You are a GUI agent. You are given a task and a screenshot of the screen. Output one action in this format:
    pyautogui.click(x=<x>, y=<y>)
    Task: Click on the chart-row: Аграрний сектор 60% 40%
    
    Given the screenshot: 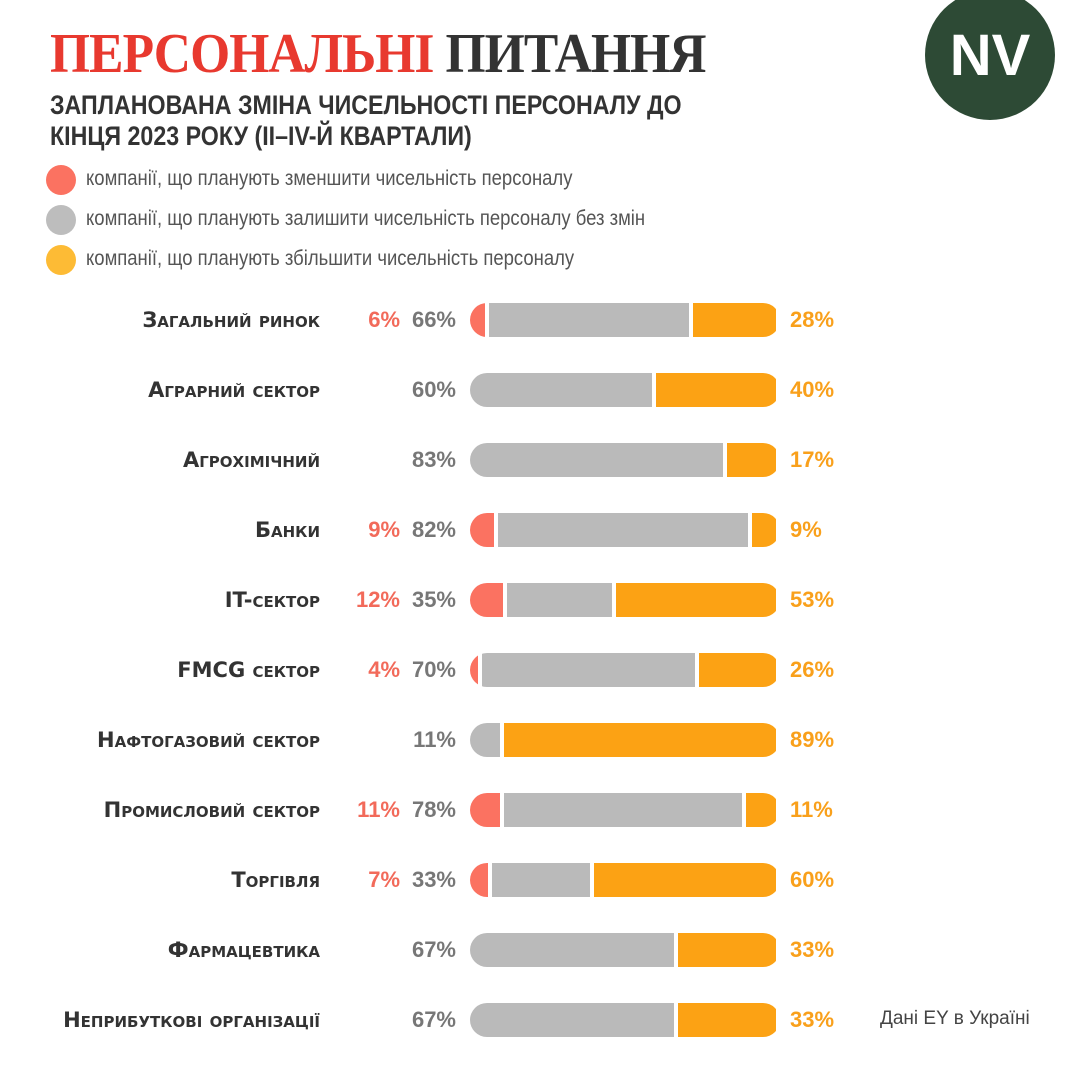 What is the action you would take?
    pyautogui.click(x=540, y=390)
    